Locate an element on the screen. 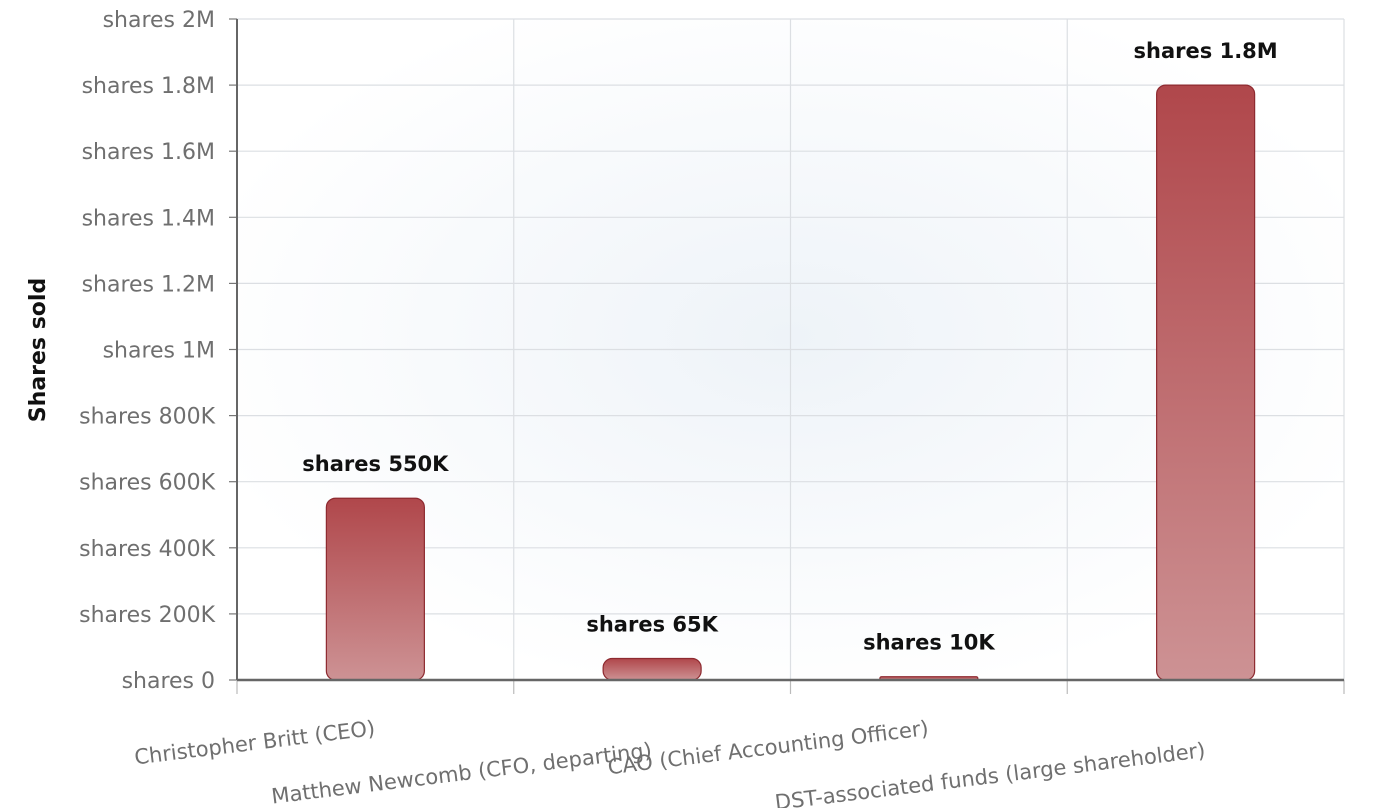  y-tick-label: shares 800K is located at coordinates (147, 417).